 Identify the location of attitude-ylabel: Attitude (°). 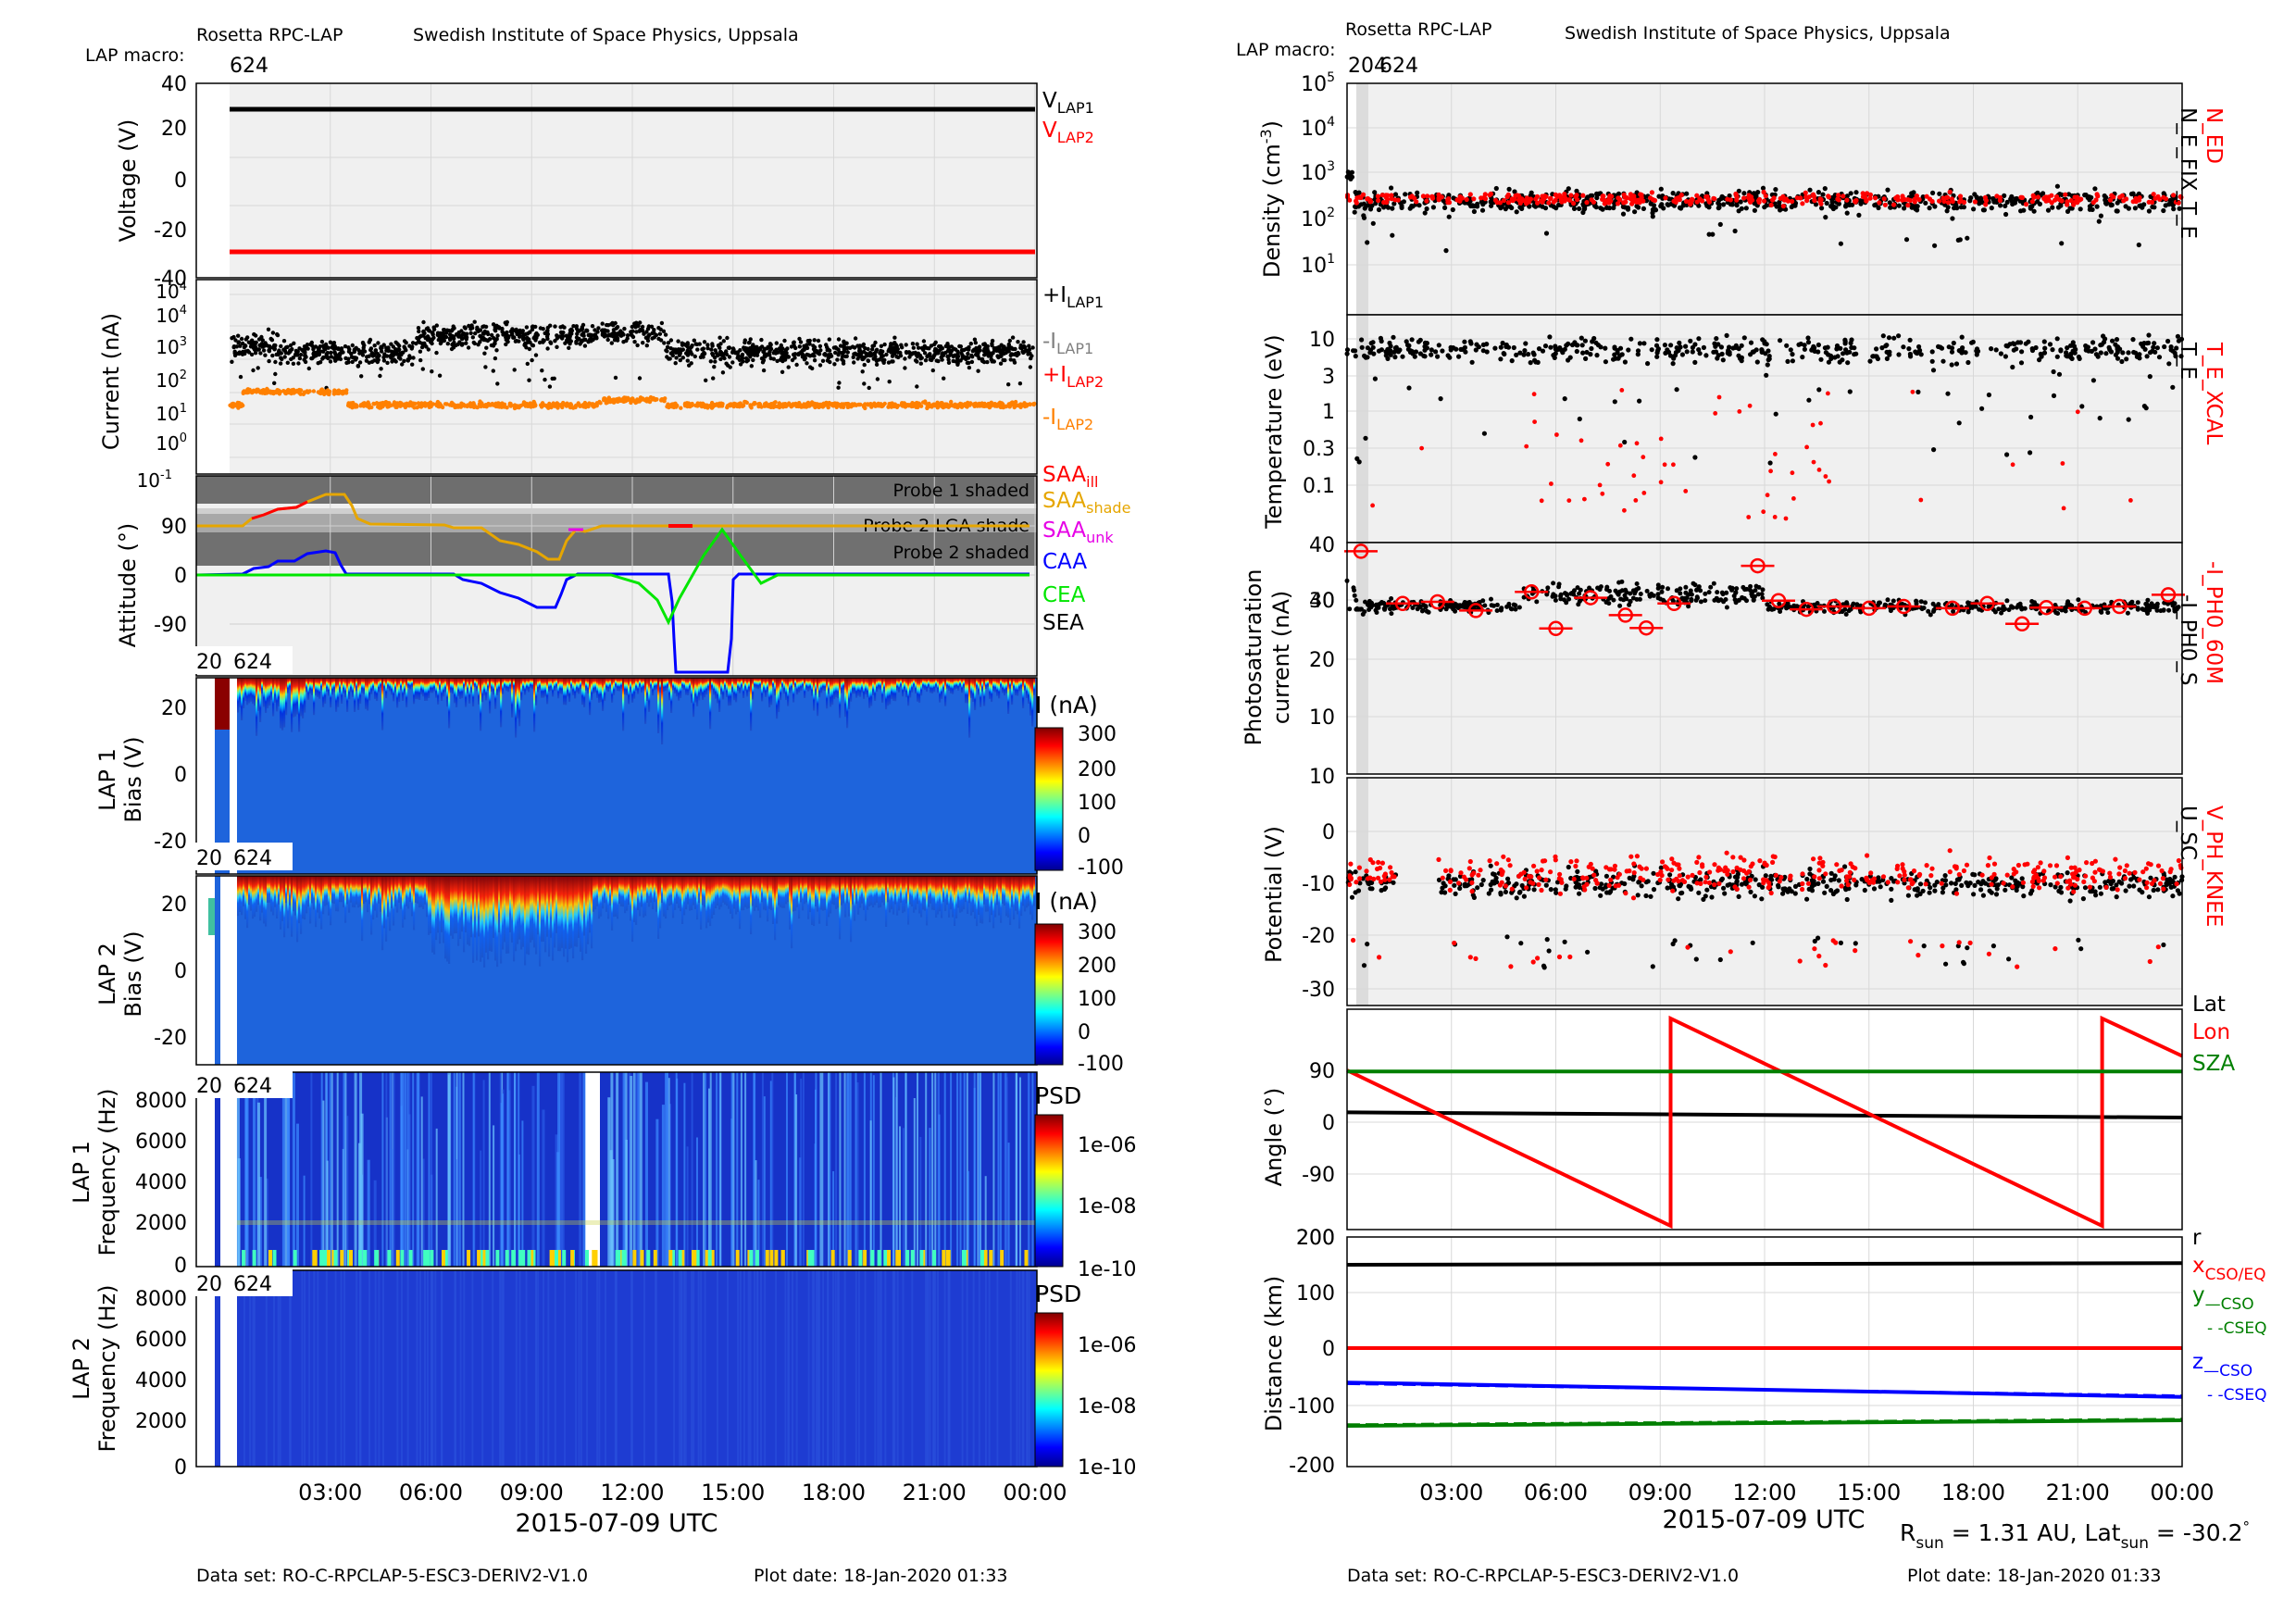
(128, 585).